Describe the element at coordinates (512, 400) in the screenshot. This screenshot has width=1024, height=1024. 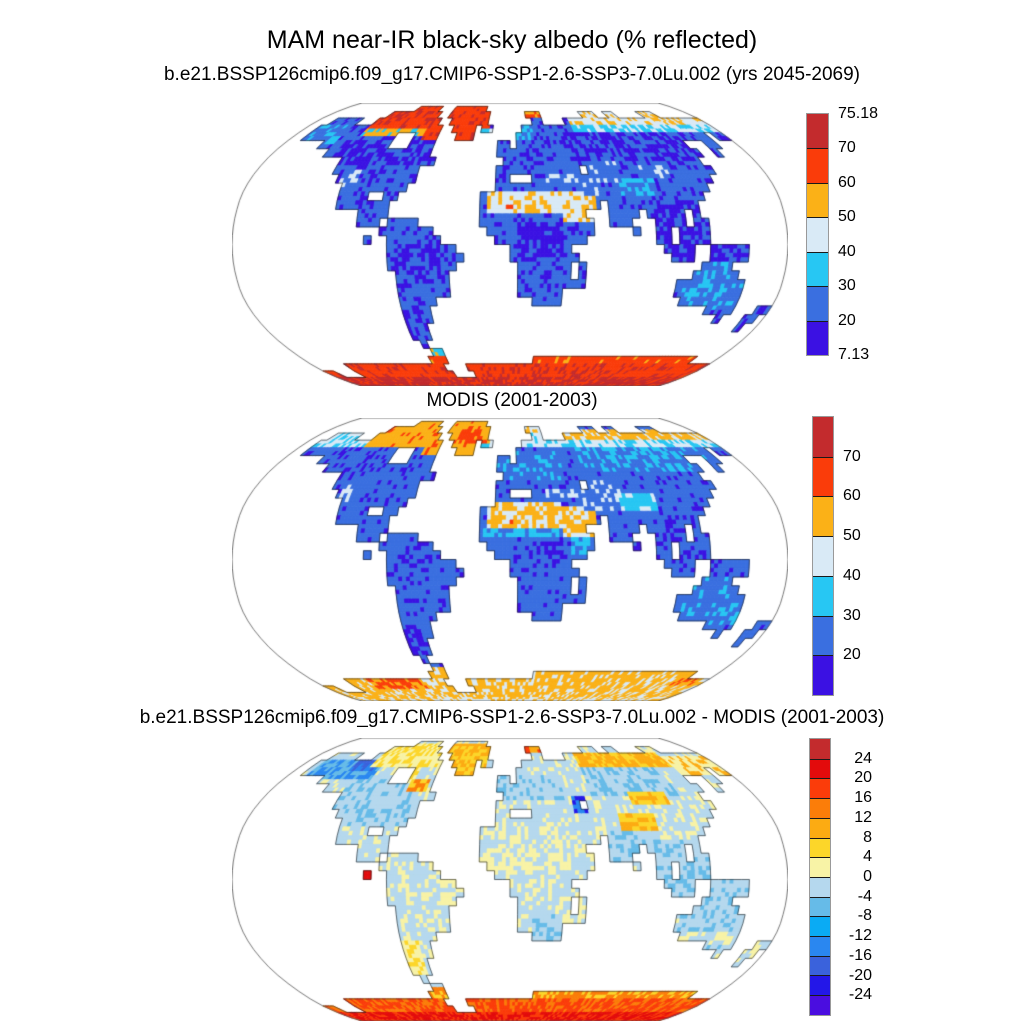
I see `panel-title-modis: MODIS (2001-2003)` at that location.